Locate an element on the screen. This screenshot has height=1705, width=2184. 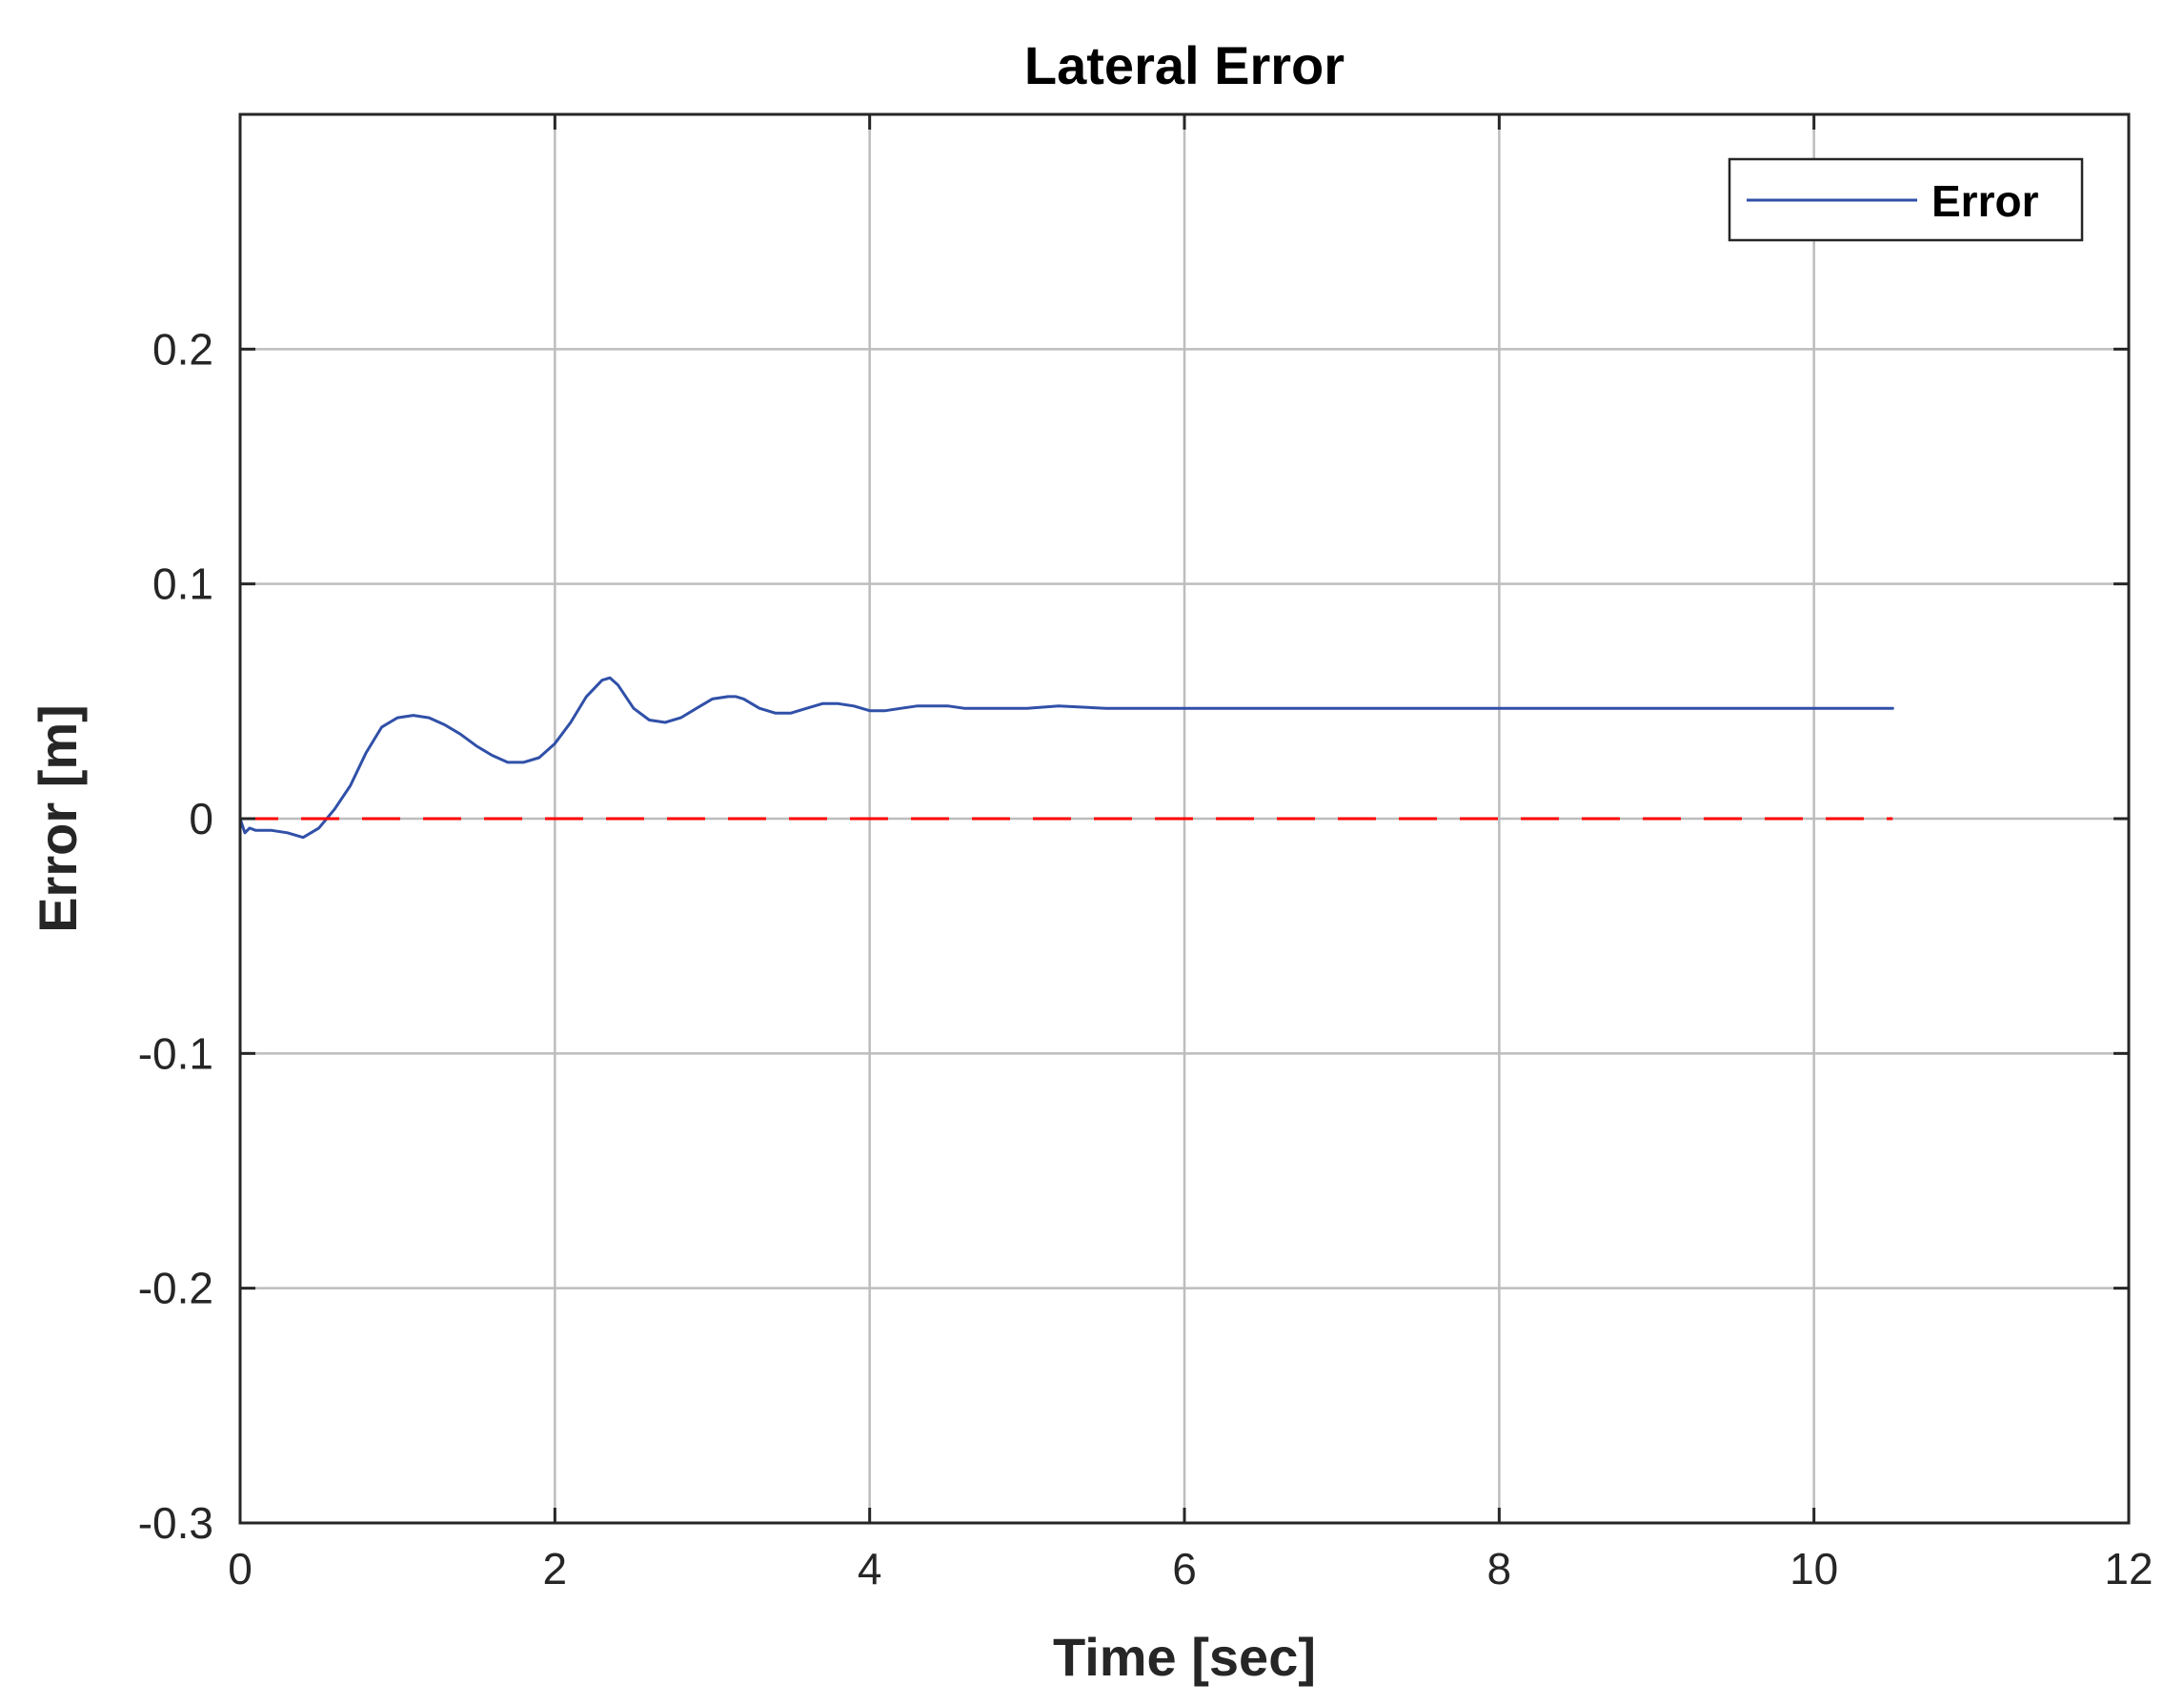
y-tick-label: 0.2 is located at coordinates (182, 349).